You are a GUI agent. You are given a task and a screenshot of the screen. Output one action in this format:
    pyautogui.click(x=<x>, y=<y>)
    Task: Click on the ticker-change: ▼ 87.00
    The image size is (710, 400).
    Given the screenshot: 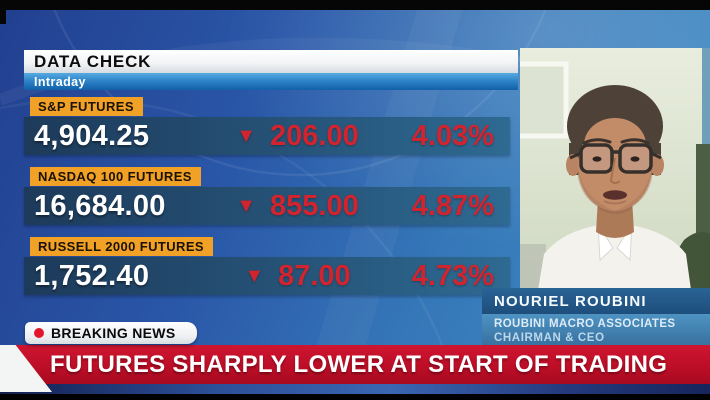 What is the action you would take?
    pyautogui.click(x=297, y=276)
    